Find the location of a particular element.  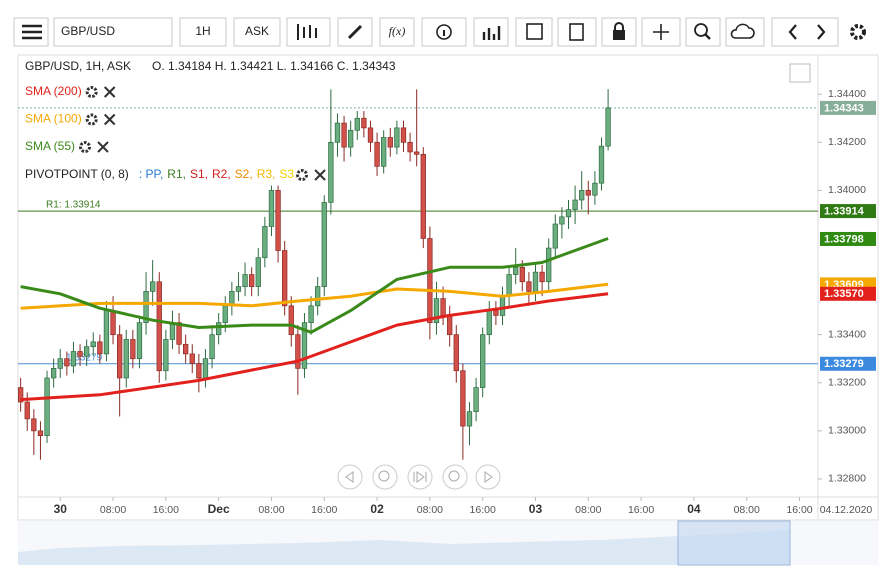

scroll-buttons is located at coordinates (805, 32).